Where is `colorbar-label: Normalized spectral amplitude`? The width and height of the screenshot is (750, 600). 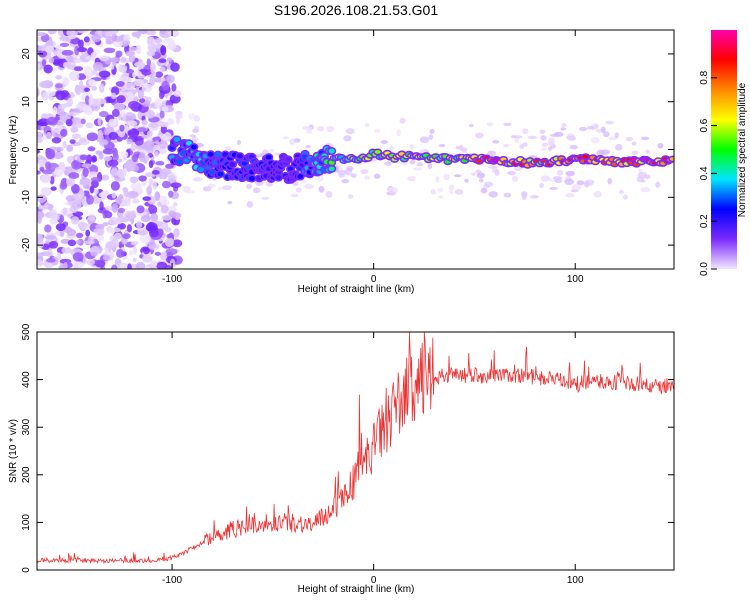 colorbar-label: Normalized spectral amplitude is located at coordinates (742, 149).